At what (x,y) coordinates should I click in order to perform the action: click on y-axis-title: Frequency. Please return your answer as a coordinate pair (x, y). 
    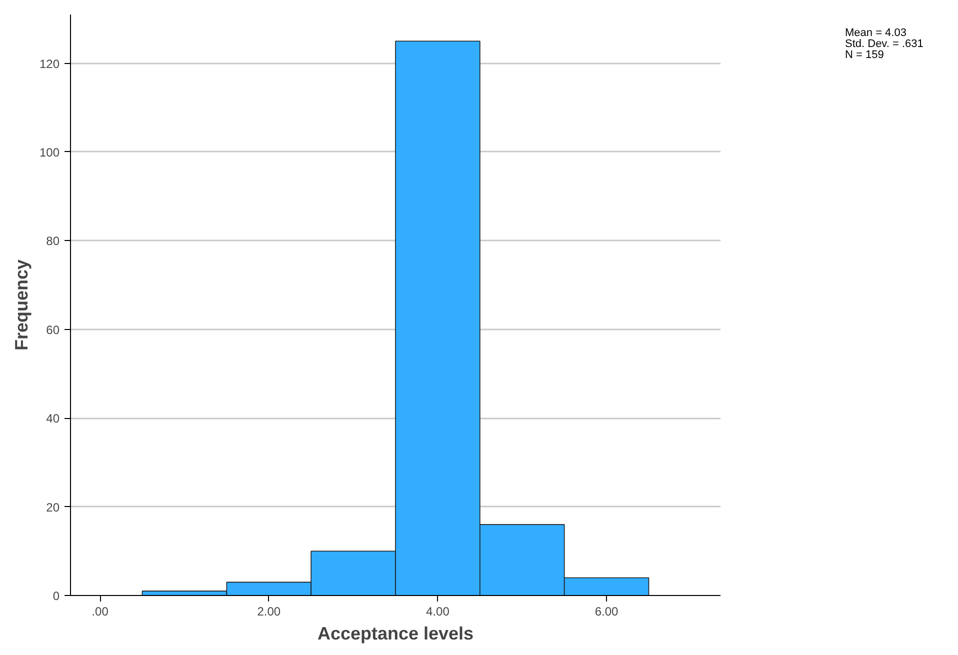
    Looking at the image, I should click on (21, 305).